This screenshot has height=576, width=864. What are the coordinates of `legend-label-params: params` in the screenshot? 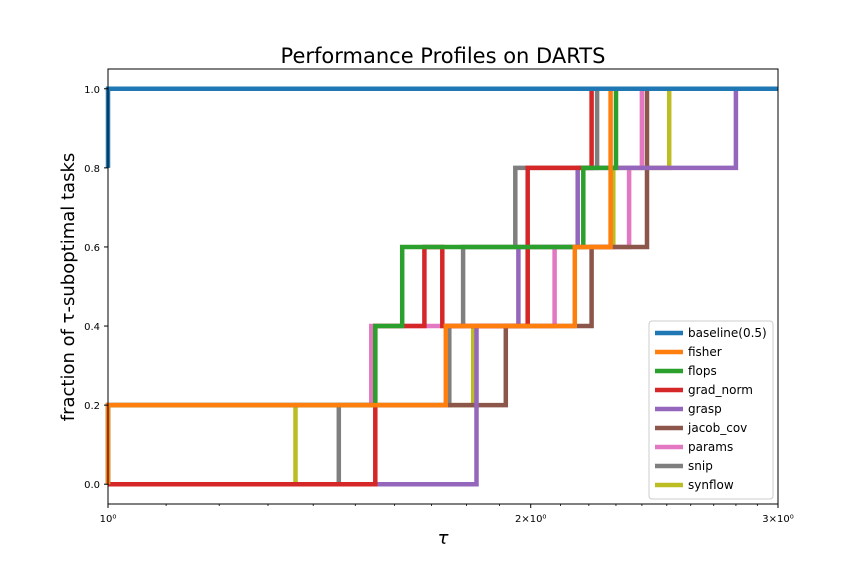 It's located at (710, 447).